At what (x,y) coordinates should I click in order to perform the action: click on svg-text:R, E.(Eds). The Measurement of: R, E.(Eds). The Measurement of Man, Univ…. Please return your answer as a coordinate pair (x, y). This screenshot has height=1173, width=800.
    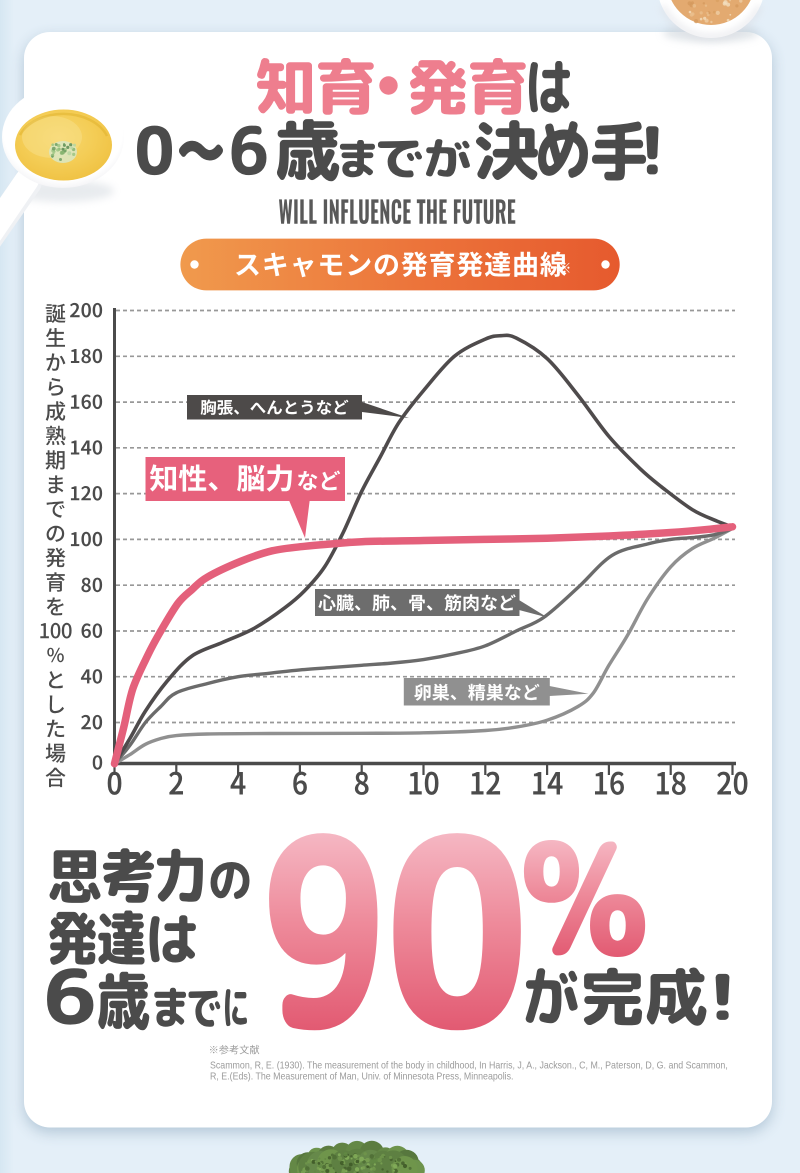
    Looking at the image, I should click on (362, 1077).